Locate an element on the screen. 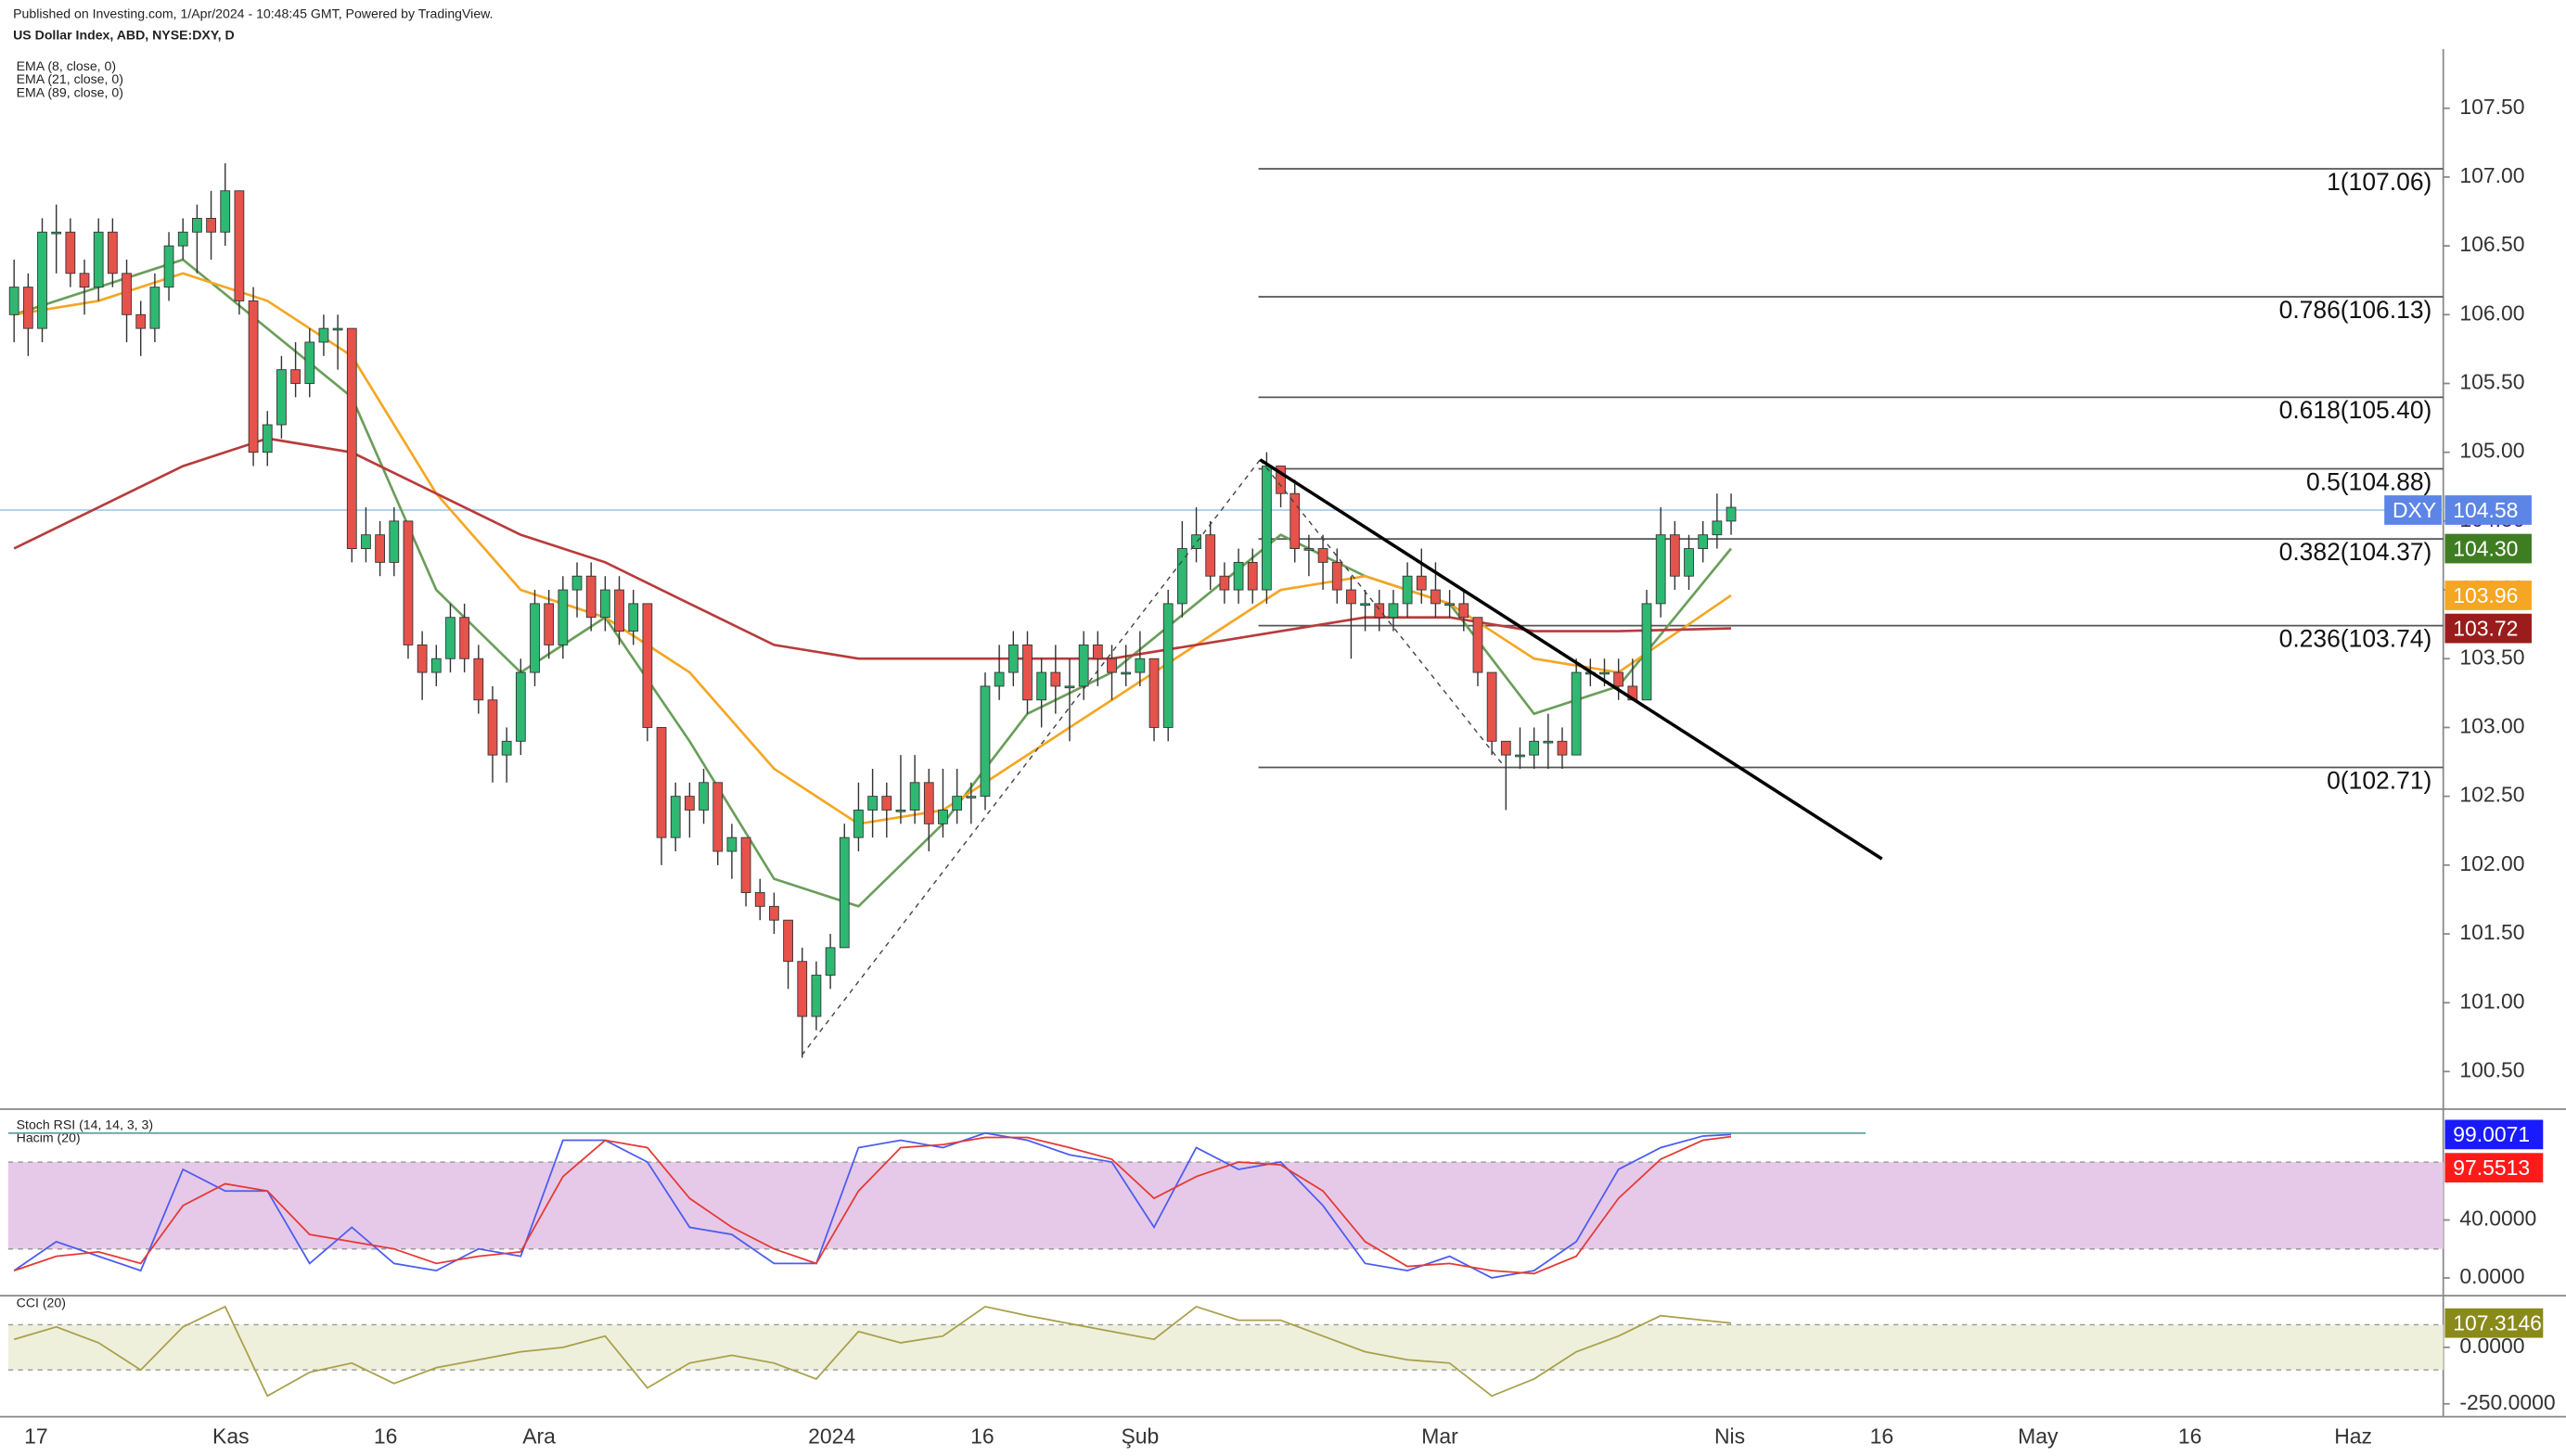 This screenshot has width=2566, height=1456. value-badge-label: 97.5513 is located at coordinates (2491, 1168).